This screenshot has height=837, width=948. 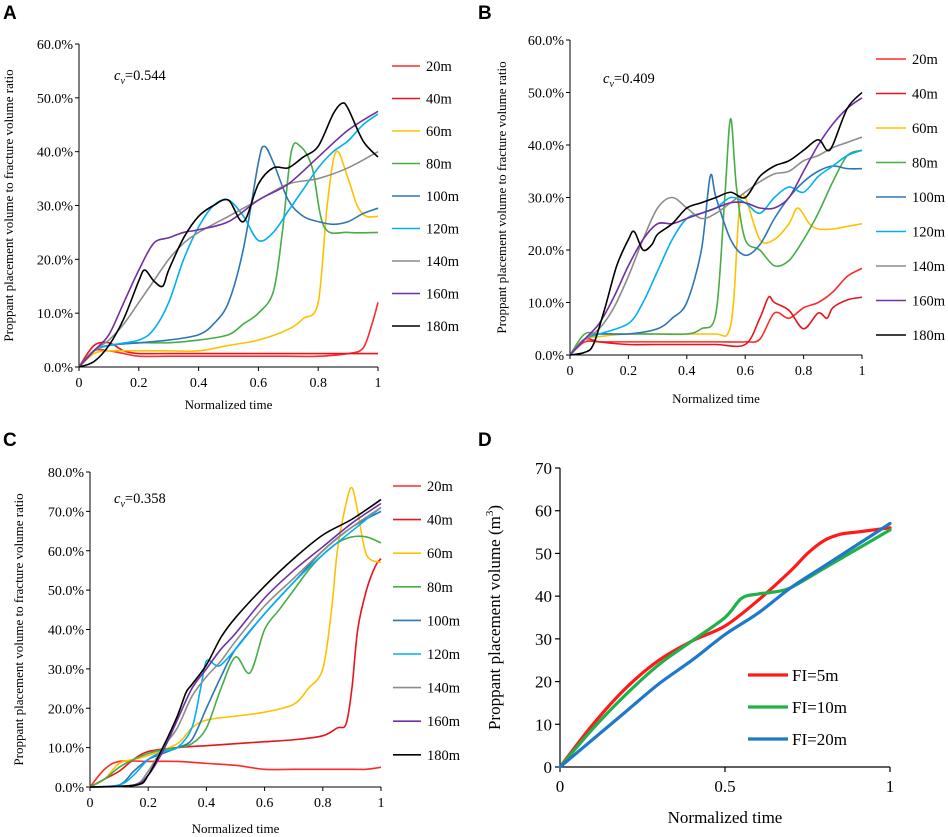 I want to click on cv-value: =0.358, so click(x=145, y=499).